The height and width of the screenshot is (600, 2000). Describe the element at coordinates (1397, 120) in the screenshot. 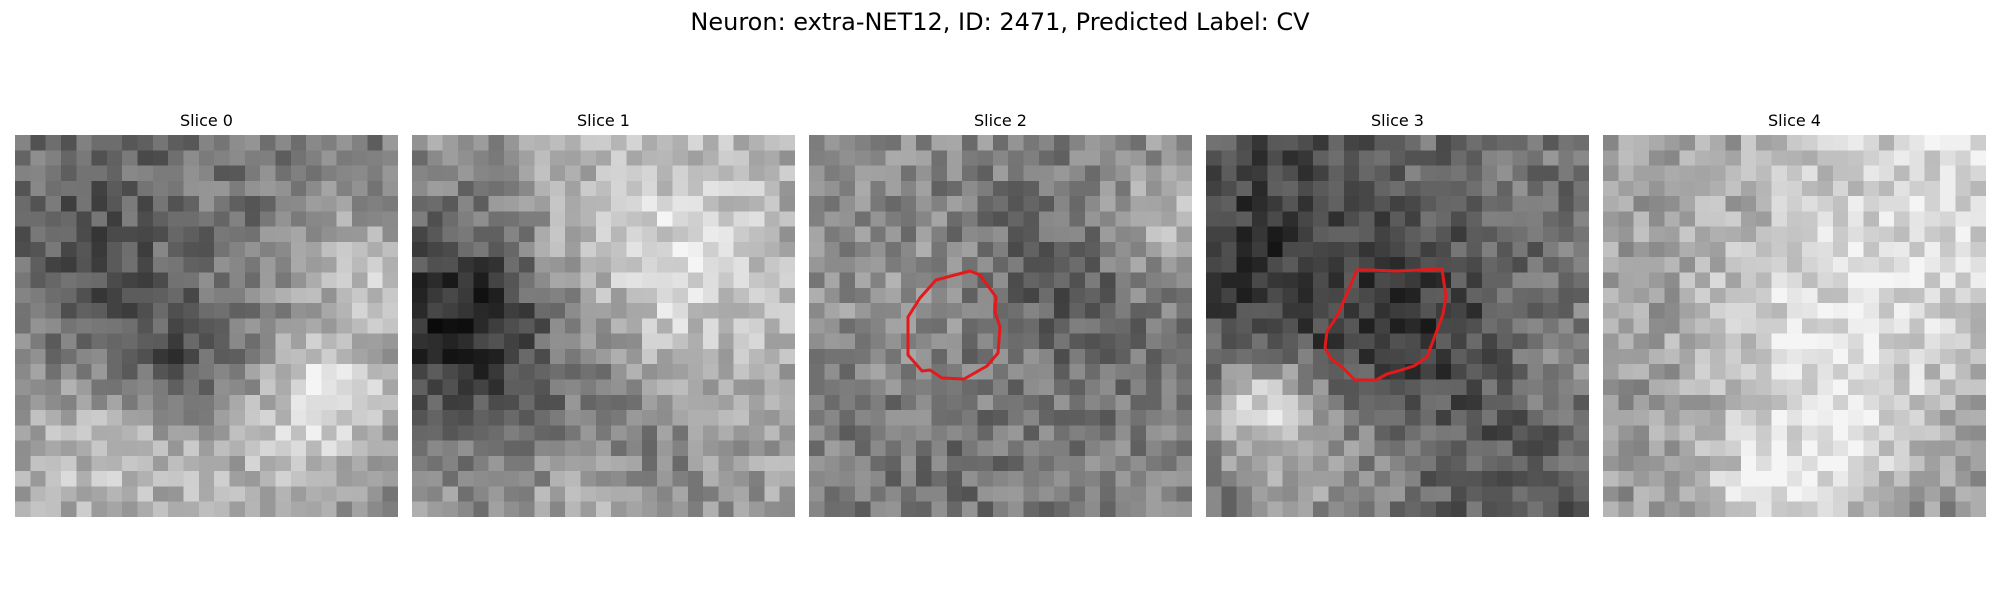

I see `slice-title-3: Slice 3` at that location.